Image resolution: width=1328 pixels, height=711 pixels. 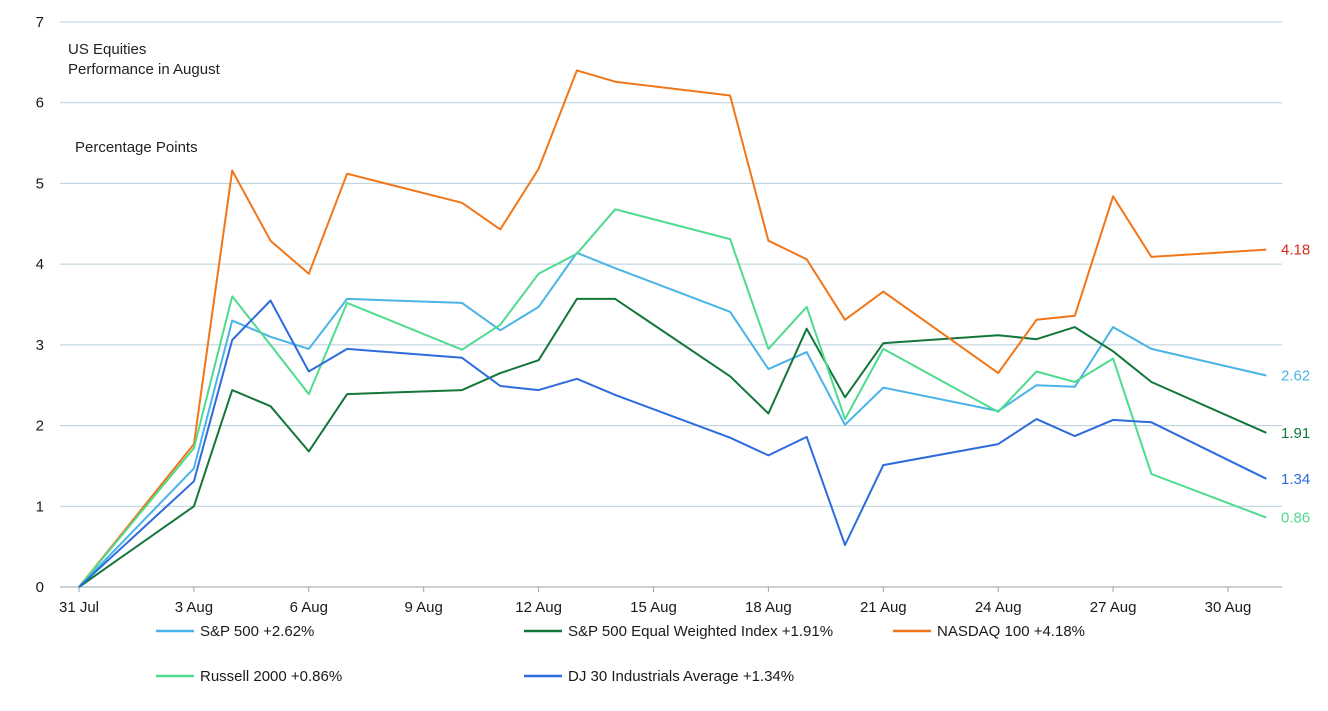 What do you see at coordinates (40, 587) in the screenshot?
I see `y-tick-label: 0` at bounding box center [40, 587].